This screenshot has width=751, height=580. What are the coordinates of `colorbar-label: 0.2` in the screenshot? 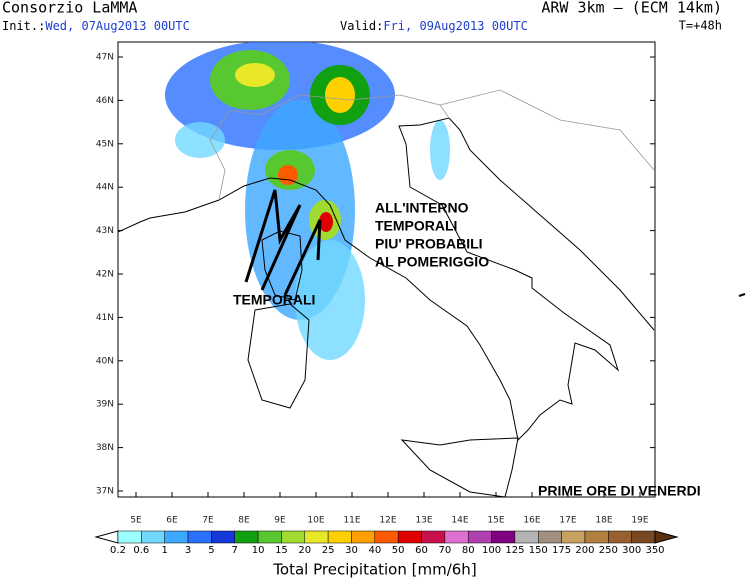 It's located at (118, 550).